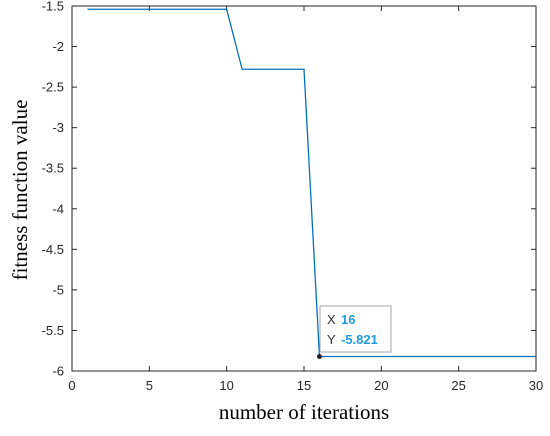 The height and width of the screenshot is (436, 550). I want to click on x-tick-label: 10, so click(226, 385).